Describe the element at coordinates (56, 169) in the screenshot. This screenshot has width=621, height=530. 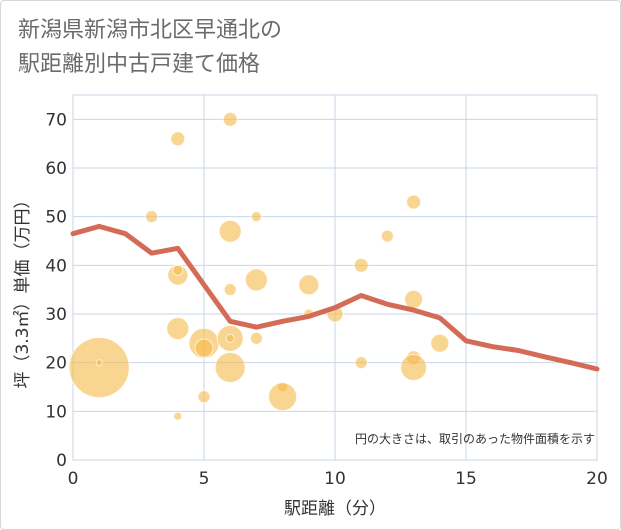
I see `y-tick-label: 60` at that location.